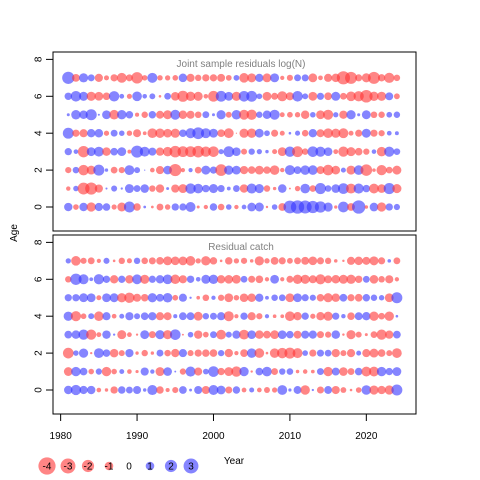 This screenshot has width=480, height=480. What do you see at coordinates (214, 427) in the screenshot?
I see `x-axis: 1980 1990 2000 2010 2020` at bounding box center [214, 427].